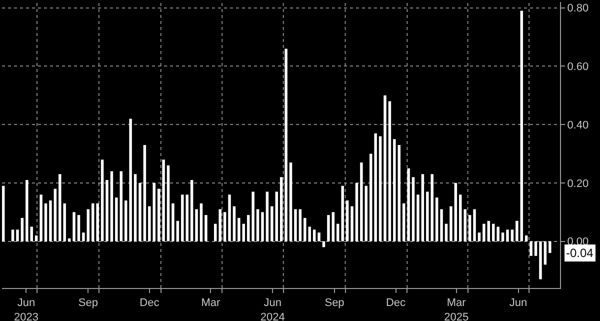 Image resolution: width=600 pixels, height=321 pixels. Describe the element at coordinates (580, 253) in the screenshot. I see `annotation: -0.04` at that location.